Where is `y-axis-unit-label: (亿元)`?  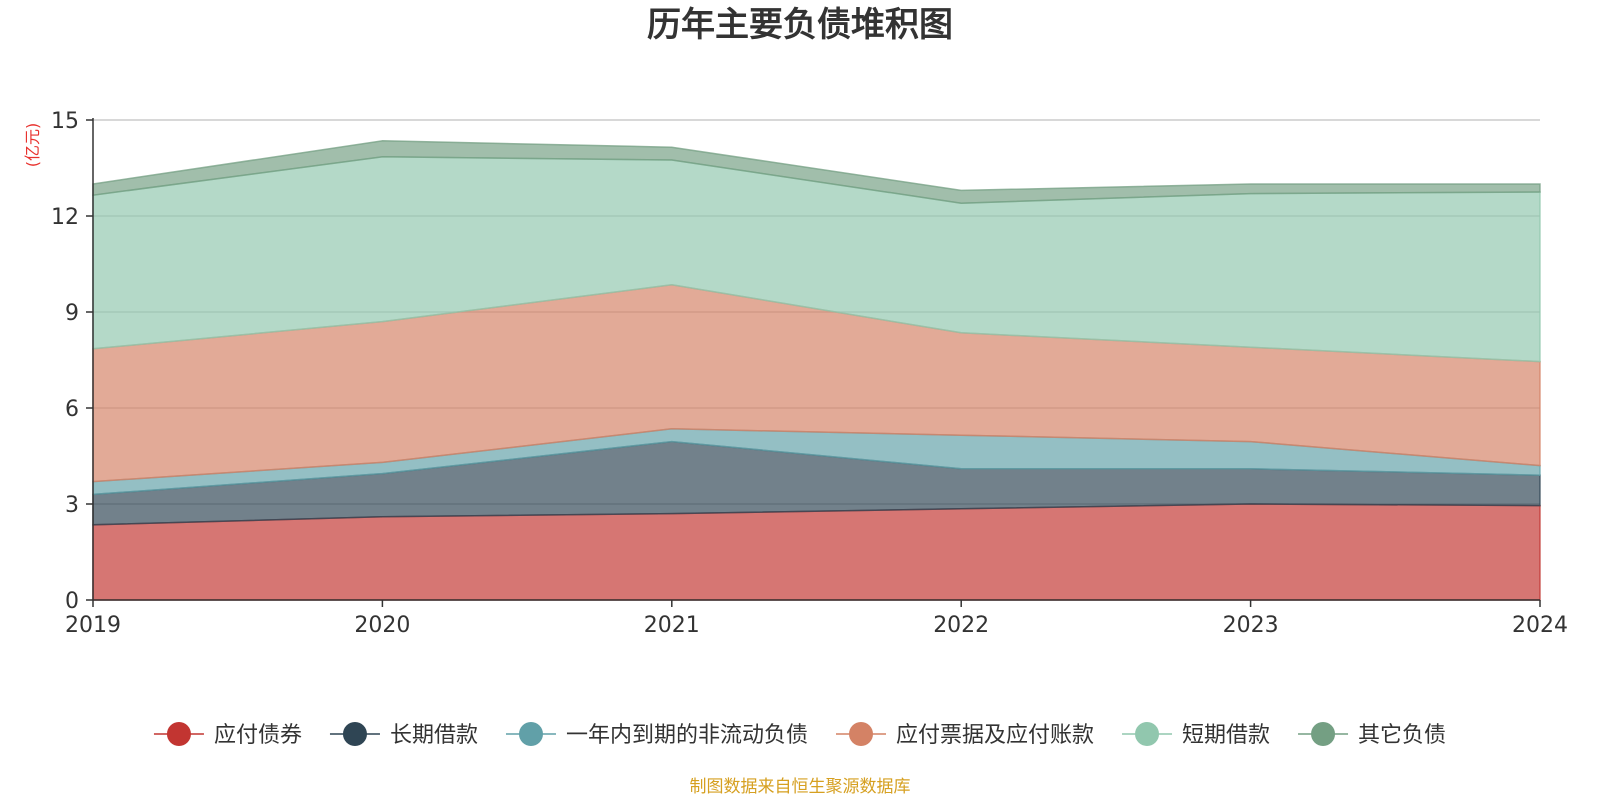
y-axis-unit-label: (亿元) is located at coordinates (32, 145).